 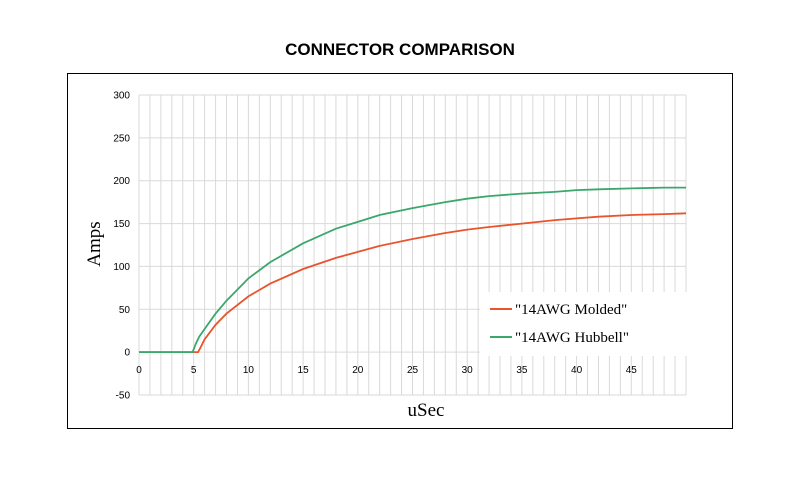 What do you see at coordinates (121, 96) in the screenshot?
I see `y-tick-label: 300` at bounding box center [121, 96].